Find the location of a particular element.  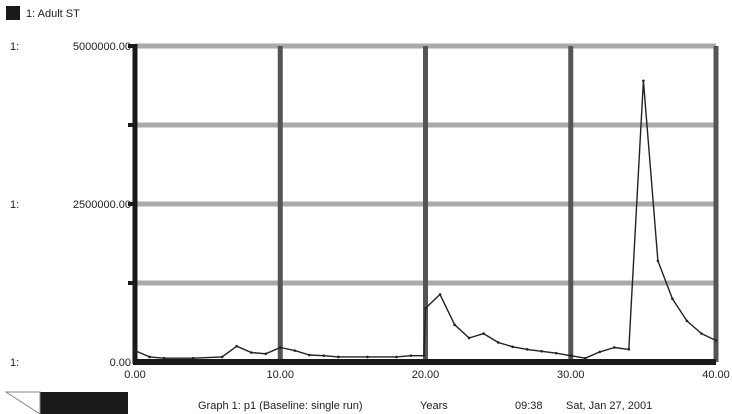

x-tick-labels: 0.00 10.00 20.00 30.00 40.00 is located at coordinates (426, 375).